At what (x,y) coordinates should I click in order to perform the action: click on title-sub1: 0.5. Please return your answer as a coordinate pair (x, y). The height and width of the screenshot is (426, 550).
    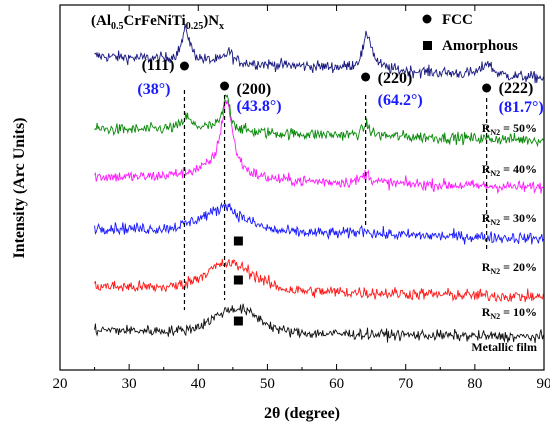
    Looking at the image, I should click on (117, 26).